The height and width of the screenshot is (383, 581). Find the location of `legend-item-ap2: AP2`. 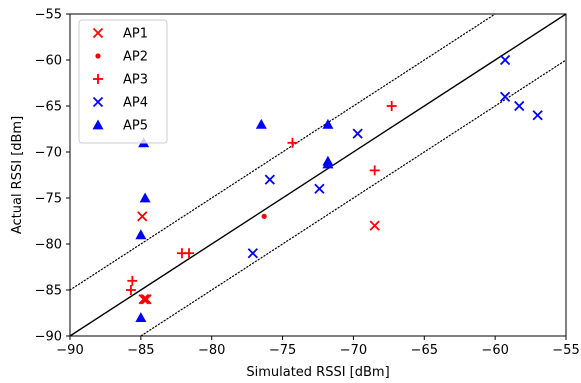

legend-item-ap2: AP2 is located at coordinates (121, 57).